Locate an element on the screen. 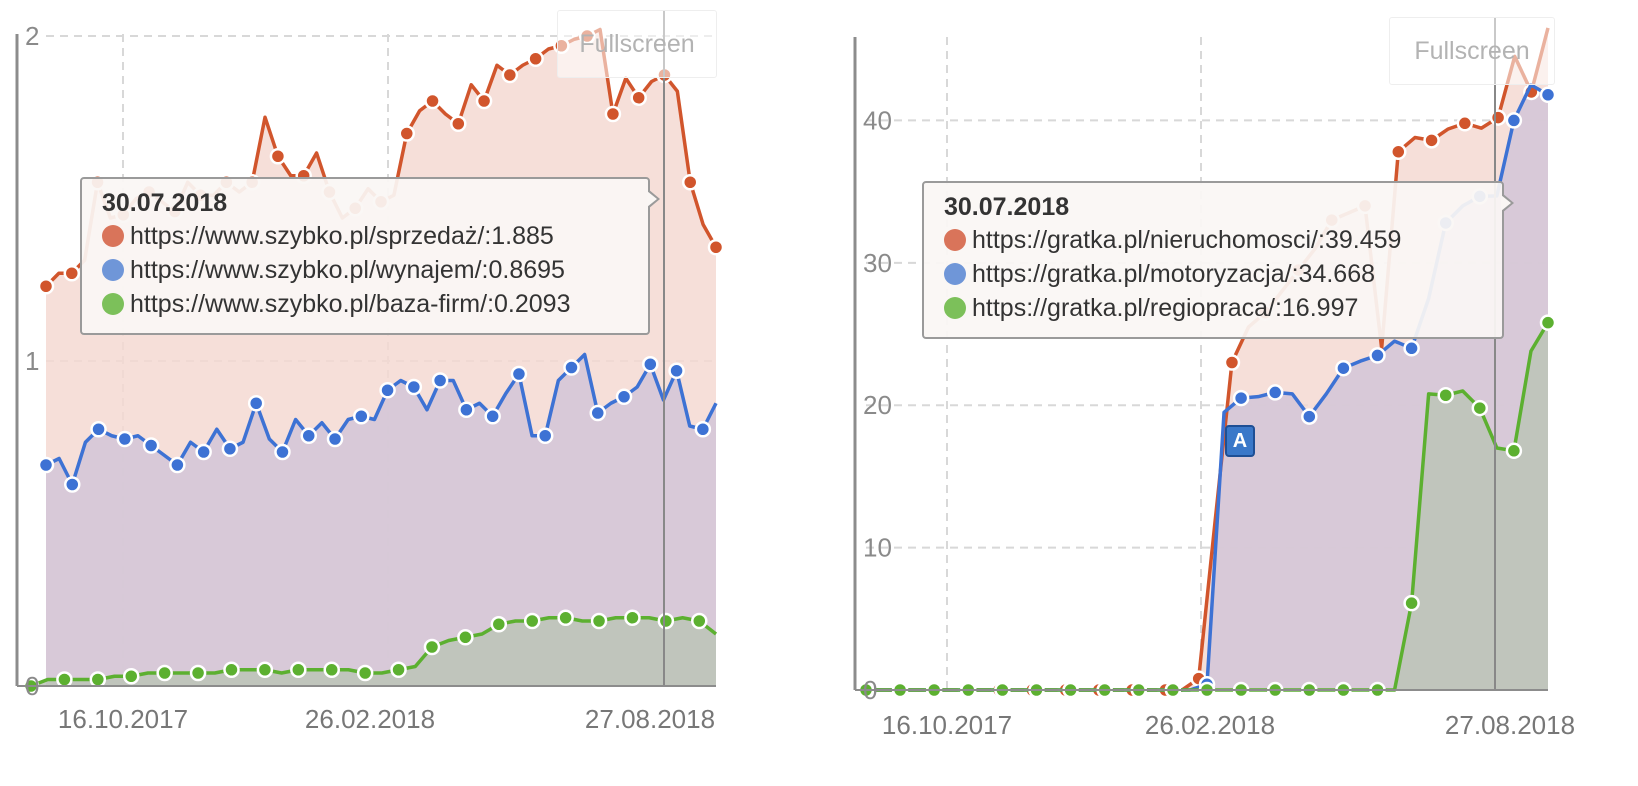 The width and height of the screenshot is (1638, 786). tooltip-row: https://gratka.pl/nieruchomosci/: 39.459 is located at coordinates (1215, 240).